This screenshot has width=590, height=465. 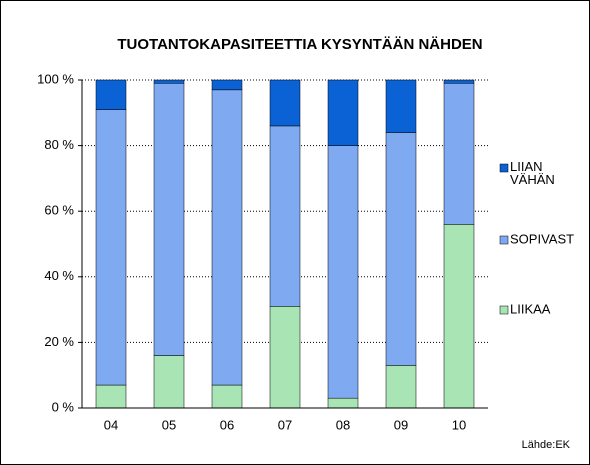 What do you see at coordinates (532, 173) in the screenshot?
I see `legend-label: LIIAN VÄHÄN` at bounding box center [532, 173].